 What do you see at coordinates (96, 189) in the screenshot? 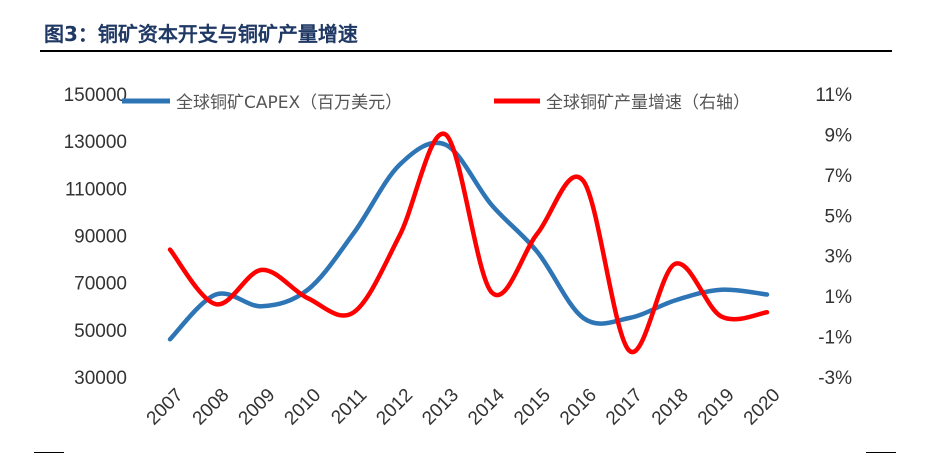
I see `left-tick-label: 110000` at bounding box center [96, 189].